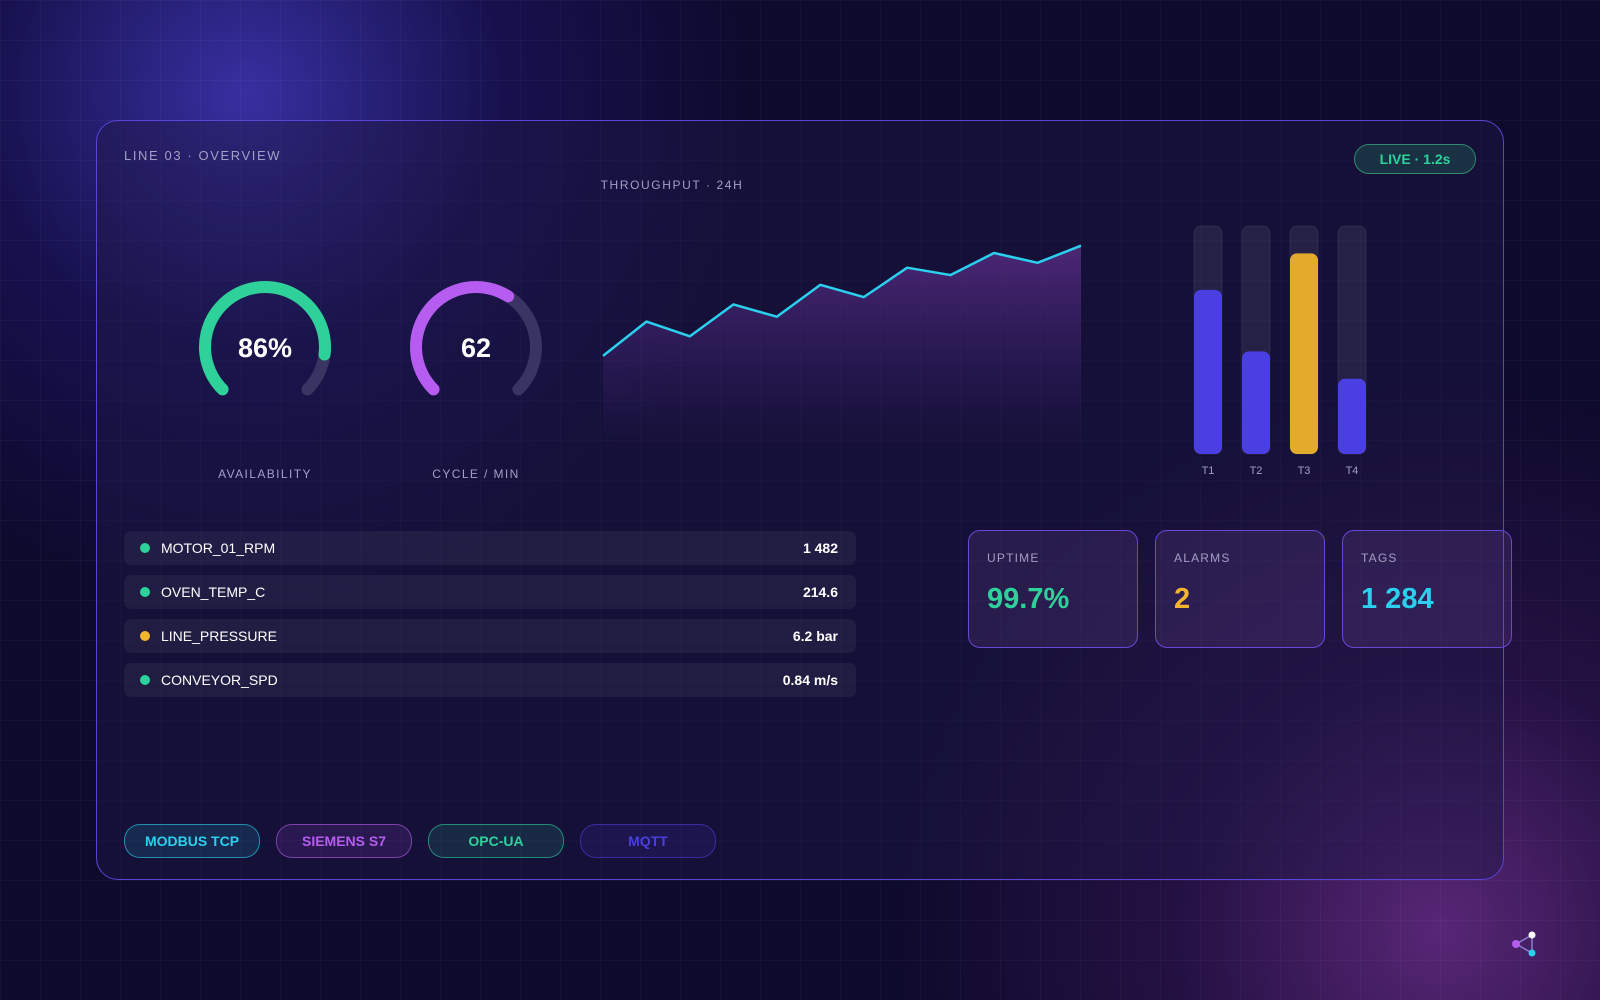  I want to click on protocol-chip: MQTT, so click(648, 841).